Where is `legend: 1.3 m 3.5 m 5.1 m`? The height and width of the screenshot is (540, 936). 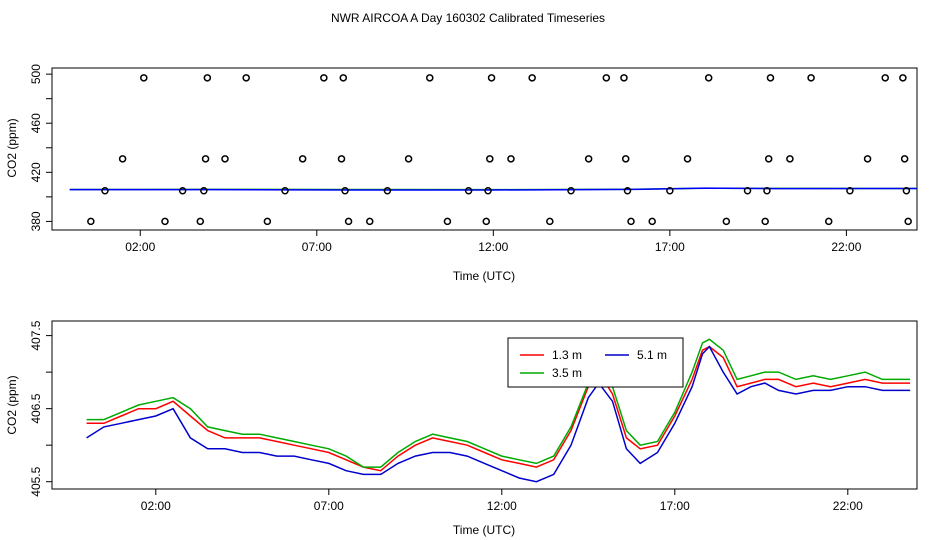
legend: 1.3 m 3.5 m 5.1 m is located at coordinates (595, 362).